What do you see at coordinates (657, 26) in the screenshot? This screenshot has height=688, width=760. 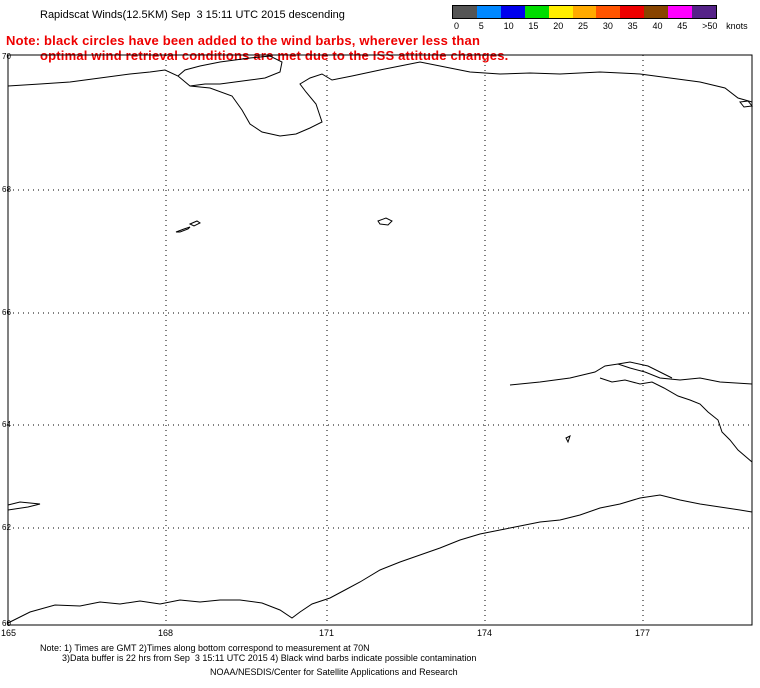 I see `scale-label: 40` at bounding box center [657, 26].